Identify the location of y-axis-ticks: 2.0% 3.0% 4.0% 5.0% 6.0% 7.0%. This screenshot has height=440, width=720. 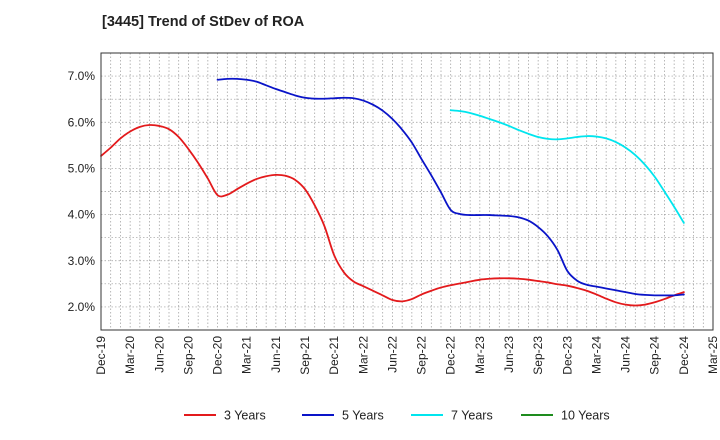
(82, 191).